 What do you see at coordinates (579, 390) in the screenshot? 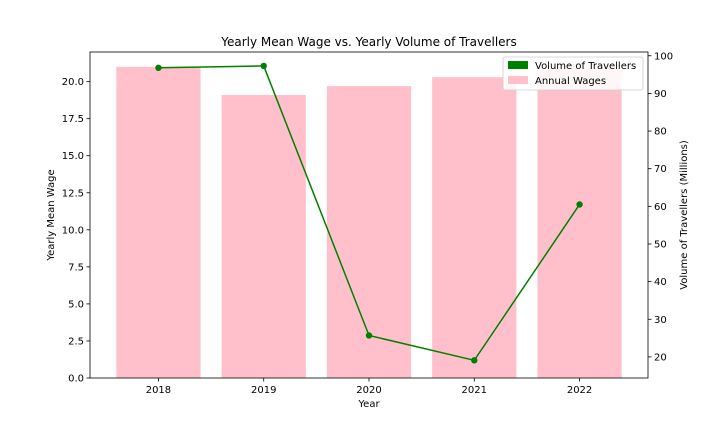
I see `x-tick-label: 2022` at bounding box center [579, 390].